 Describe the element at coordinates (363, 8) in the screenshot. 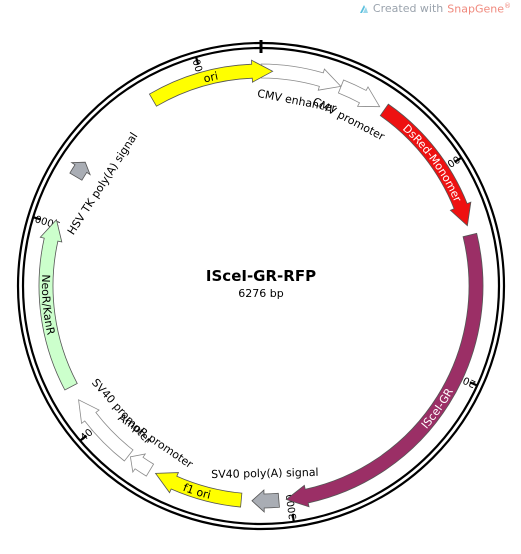

I see `snapgene-logo-icon` at that location.